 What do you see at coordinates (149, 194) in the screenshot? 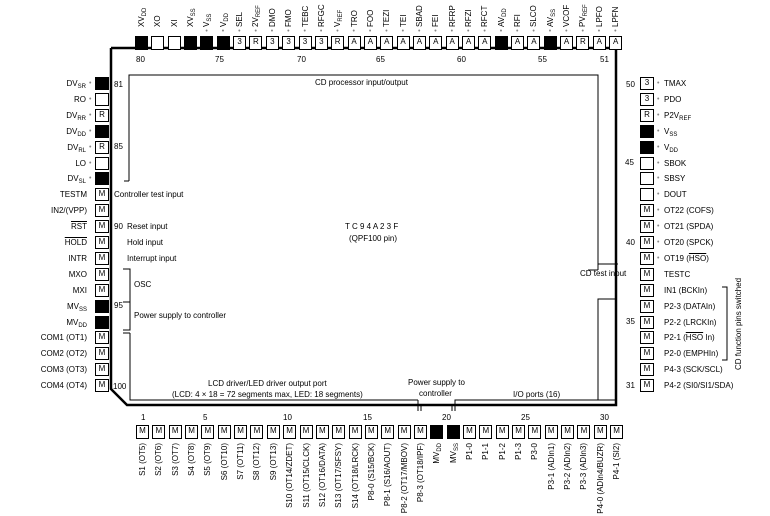
I see `controller-test-label: Controller test input` at bounding box center [149, 194].